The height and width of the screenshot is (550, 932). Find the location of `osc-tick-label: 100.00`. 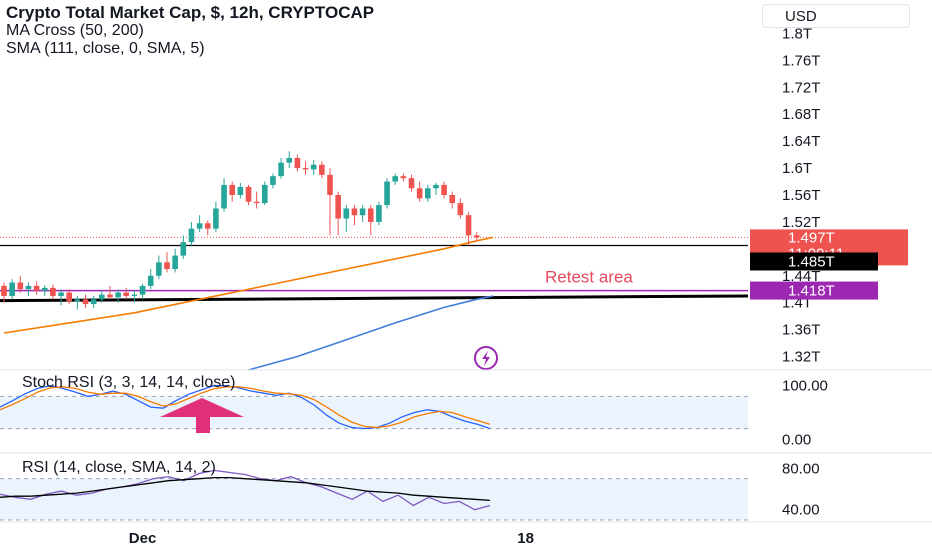

osc-tick-label: 100.00 is located at coordinates (805, 386).